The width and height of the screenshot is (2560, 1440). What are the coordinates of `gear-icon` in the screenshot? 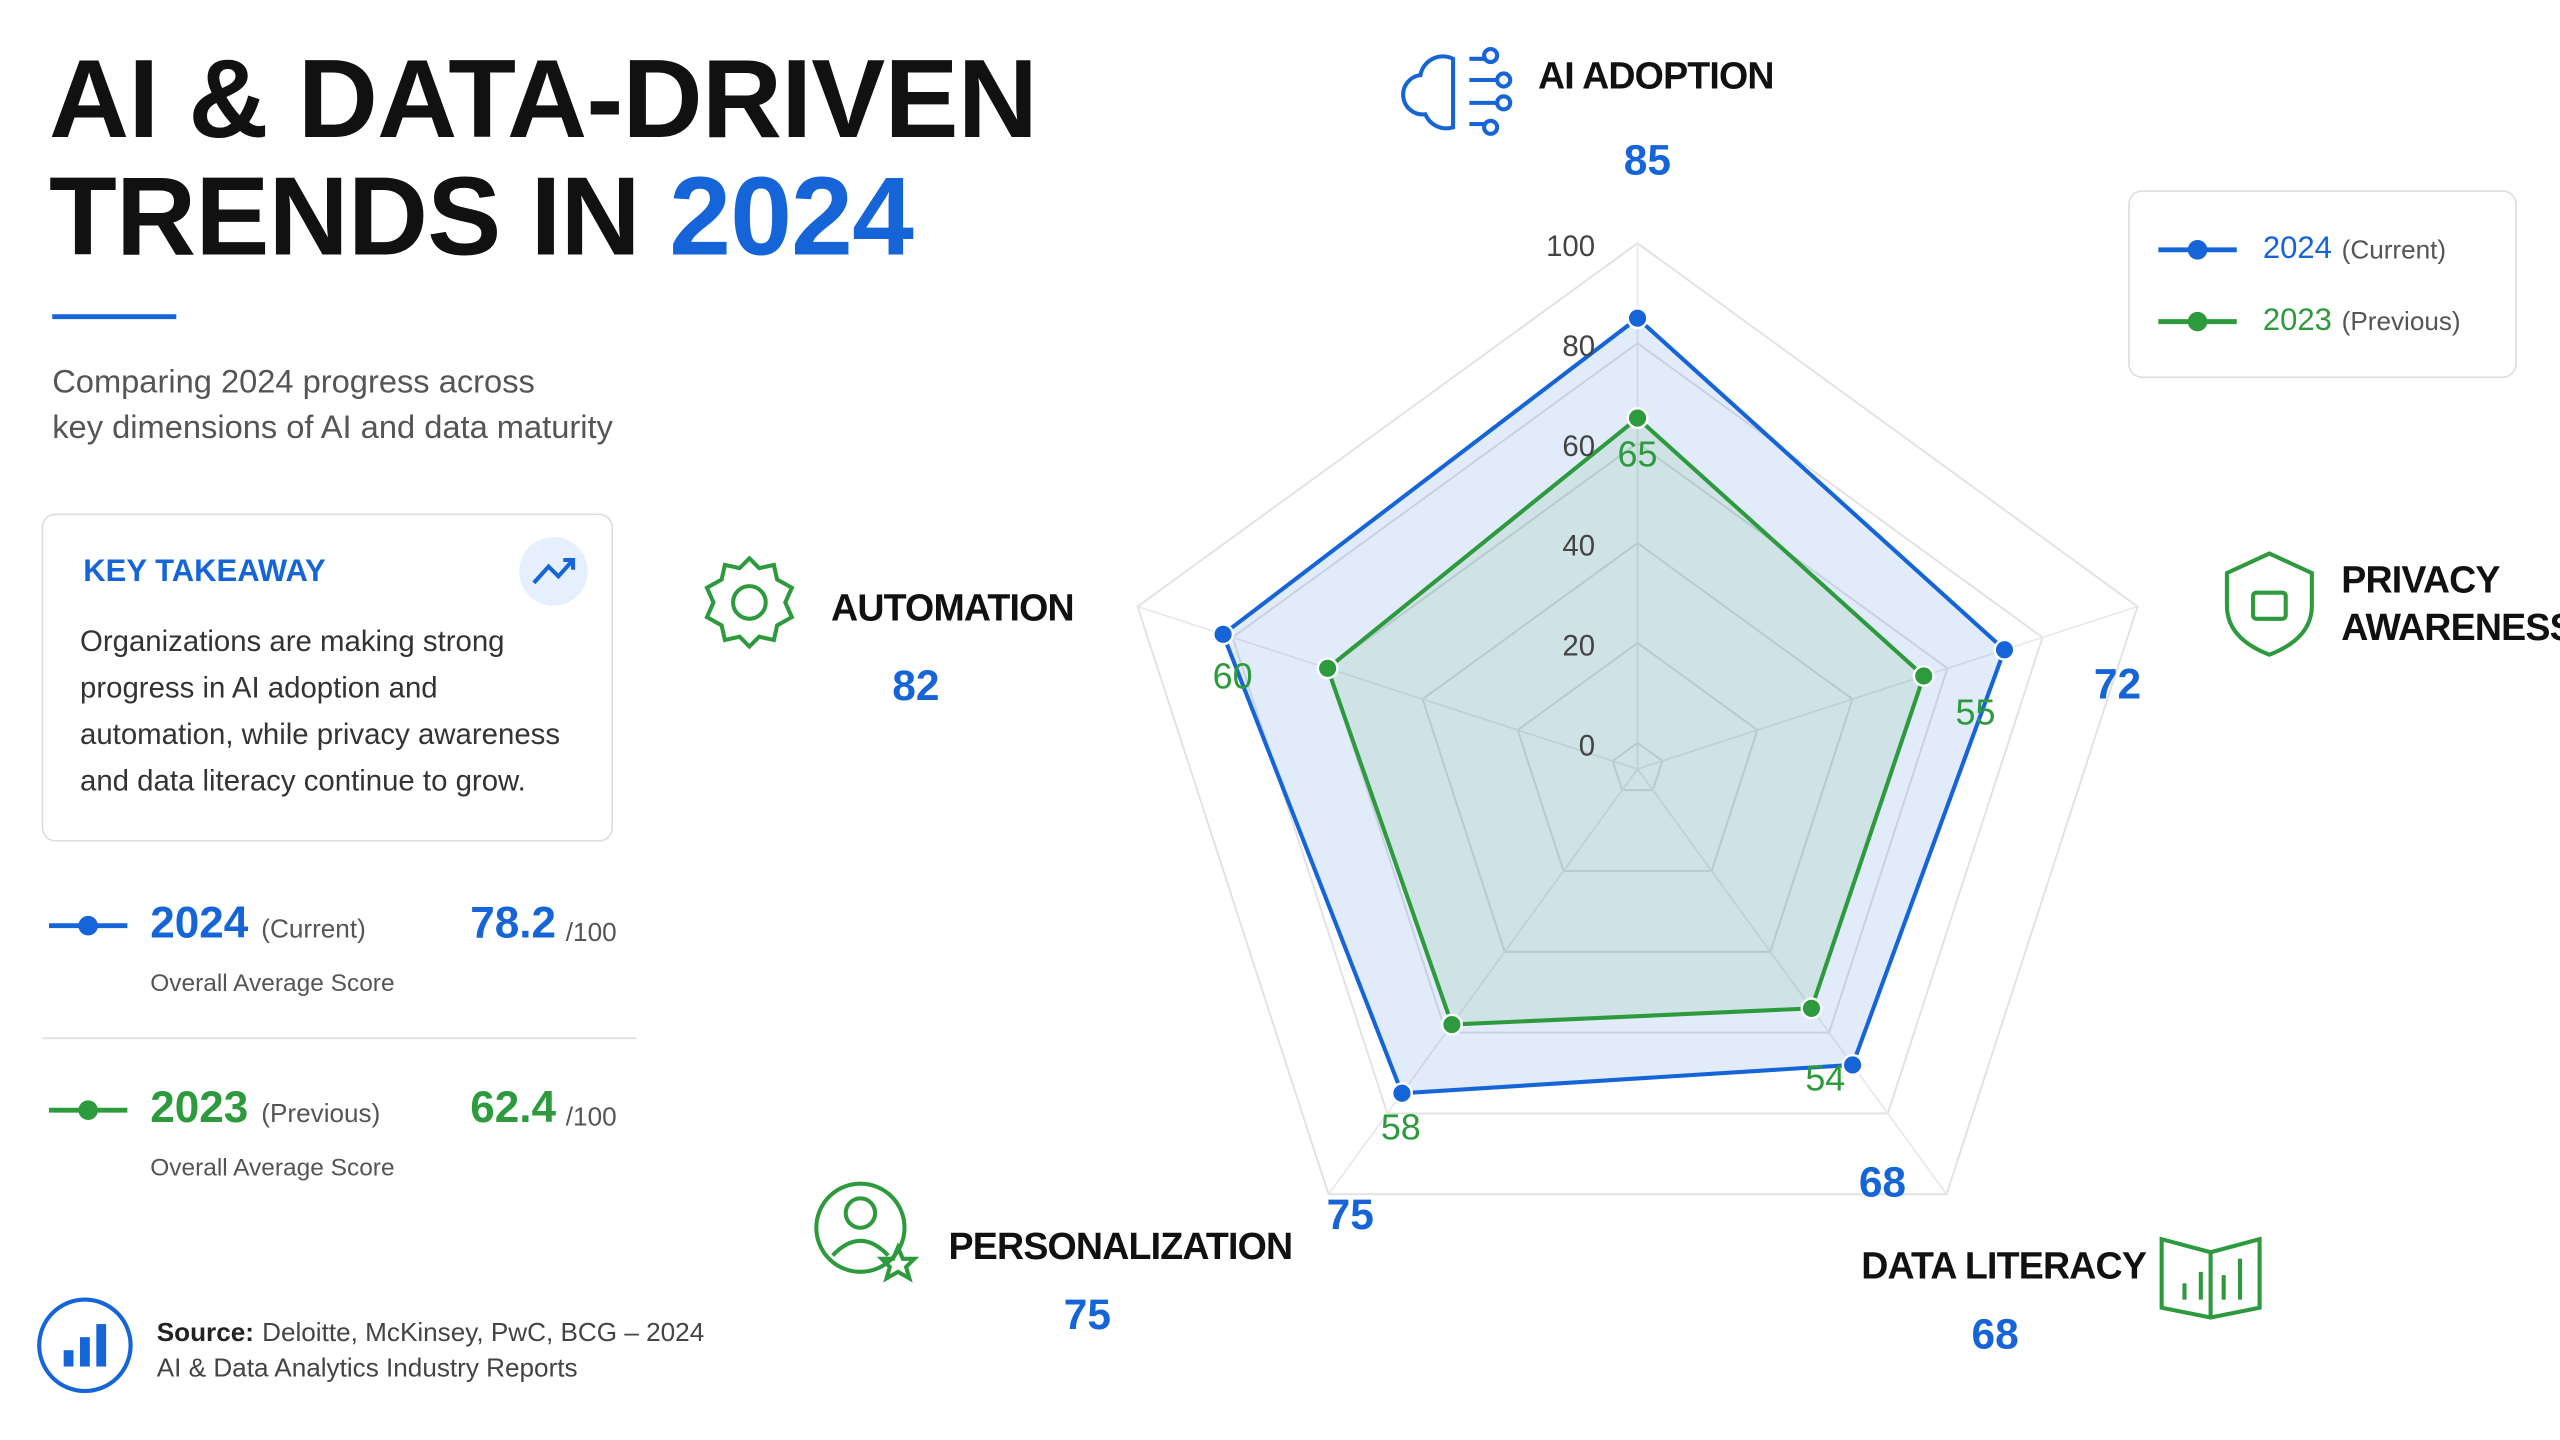 It's located at (749, 602).